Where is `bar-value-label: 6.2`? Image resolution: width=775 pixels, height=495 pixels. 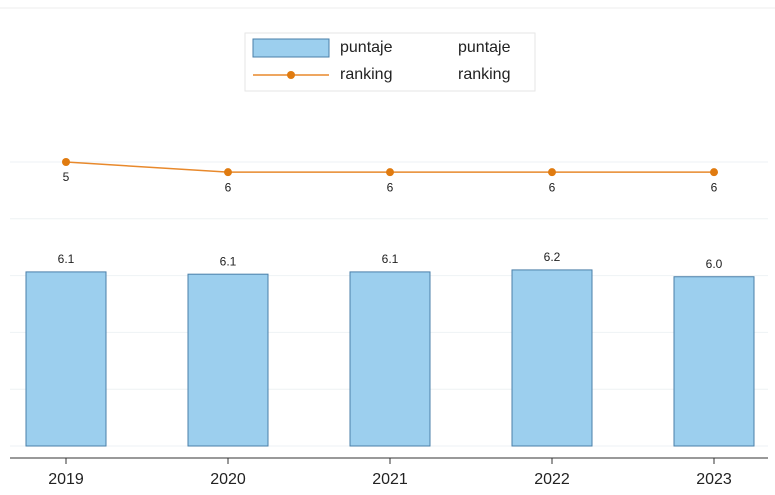
bar-value-label: 6.2 is located at coordinates (552, 257).